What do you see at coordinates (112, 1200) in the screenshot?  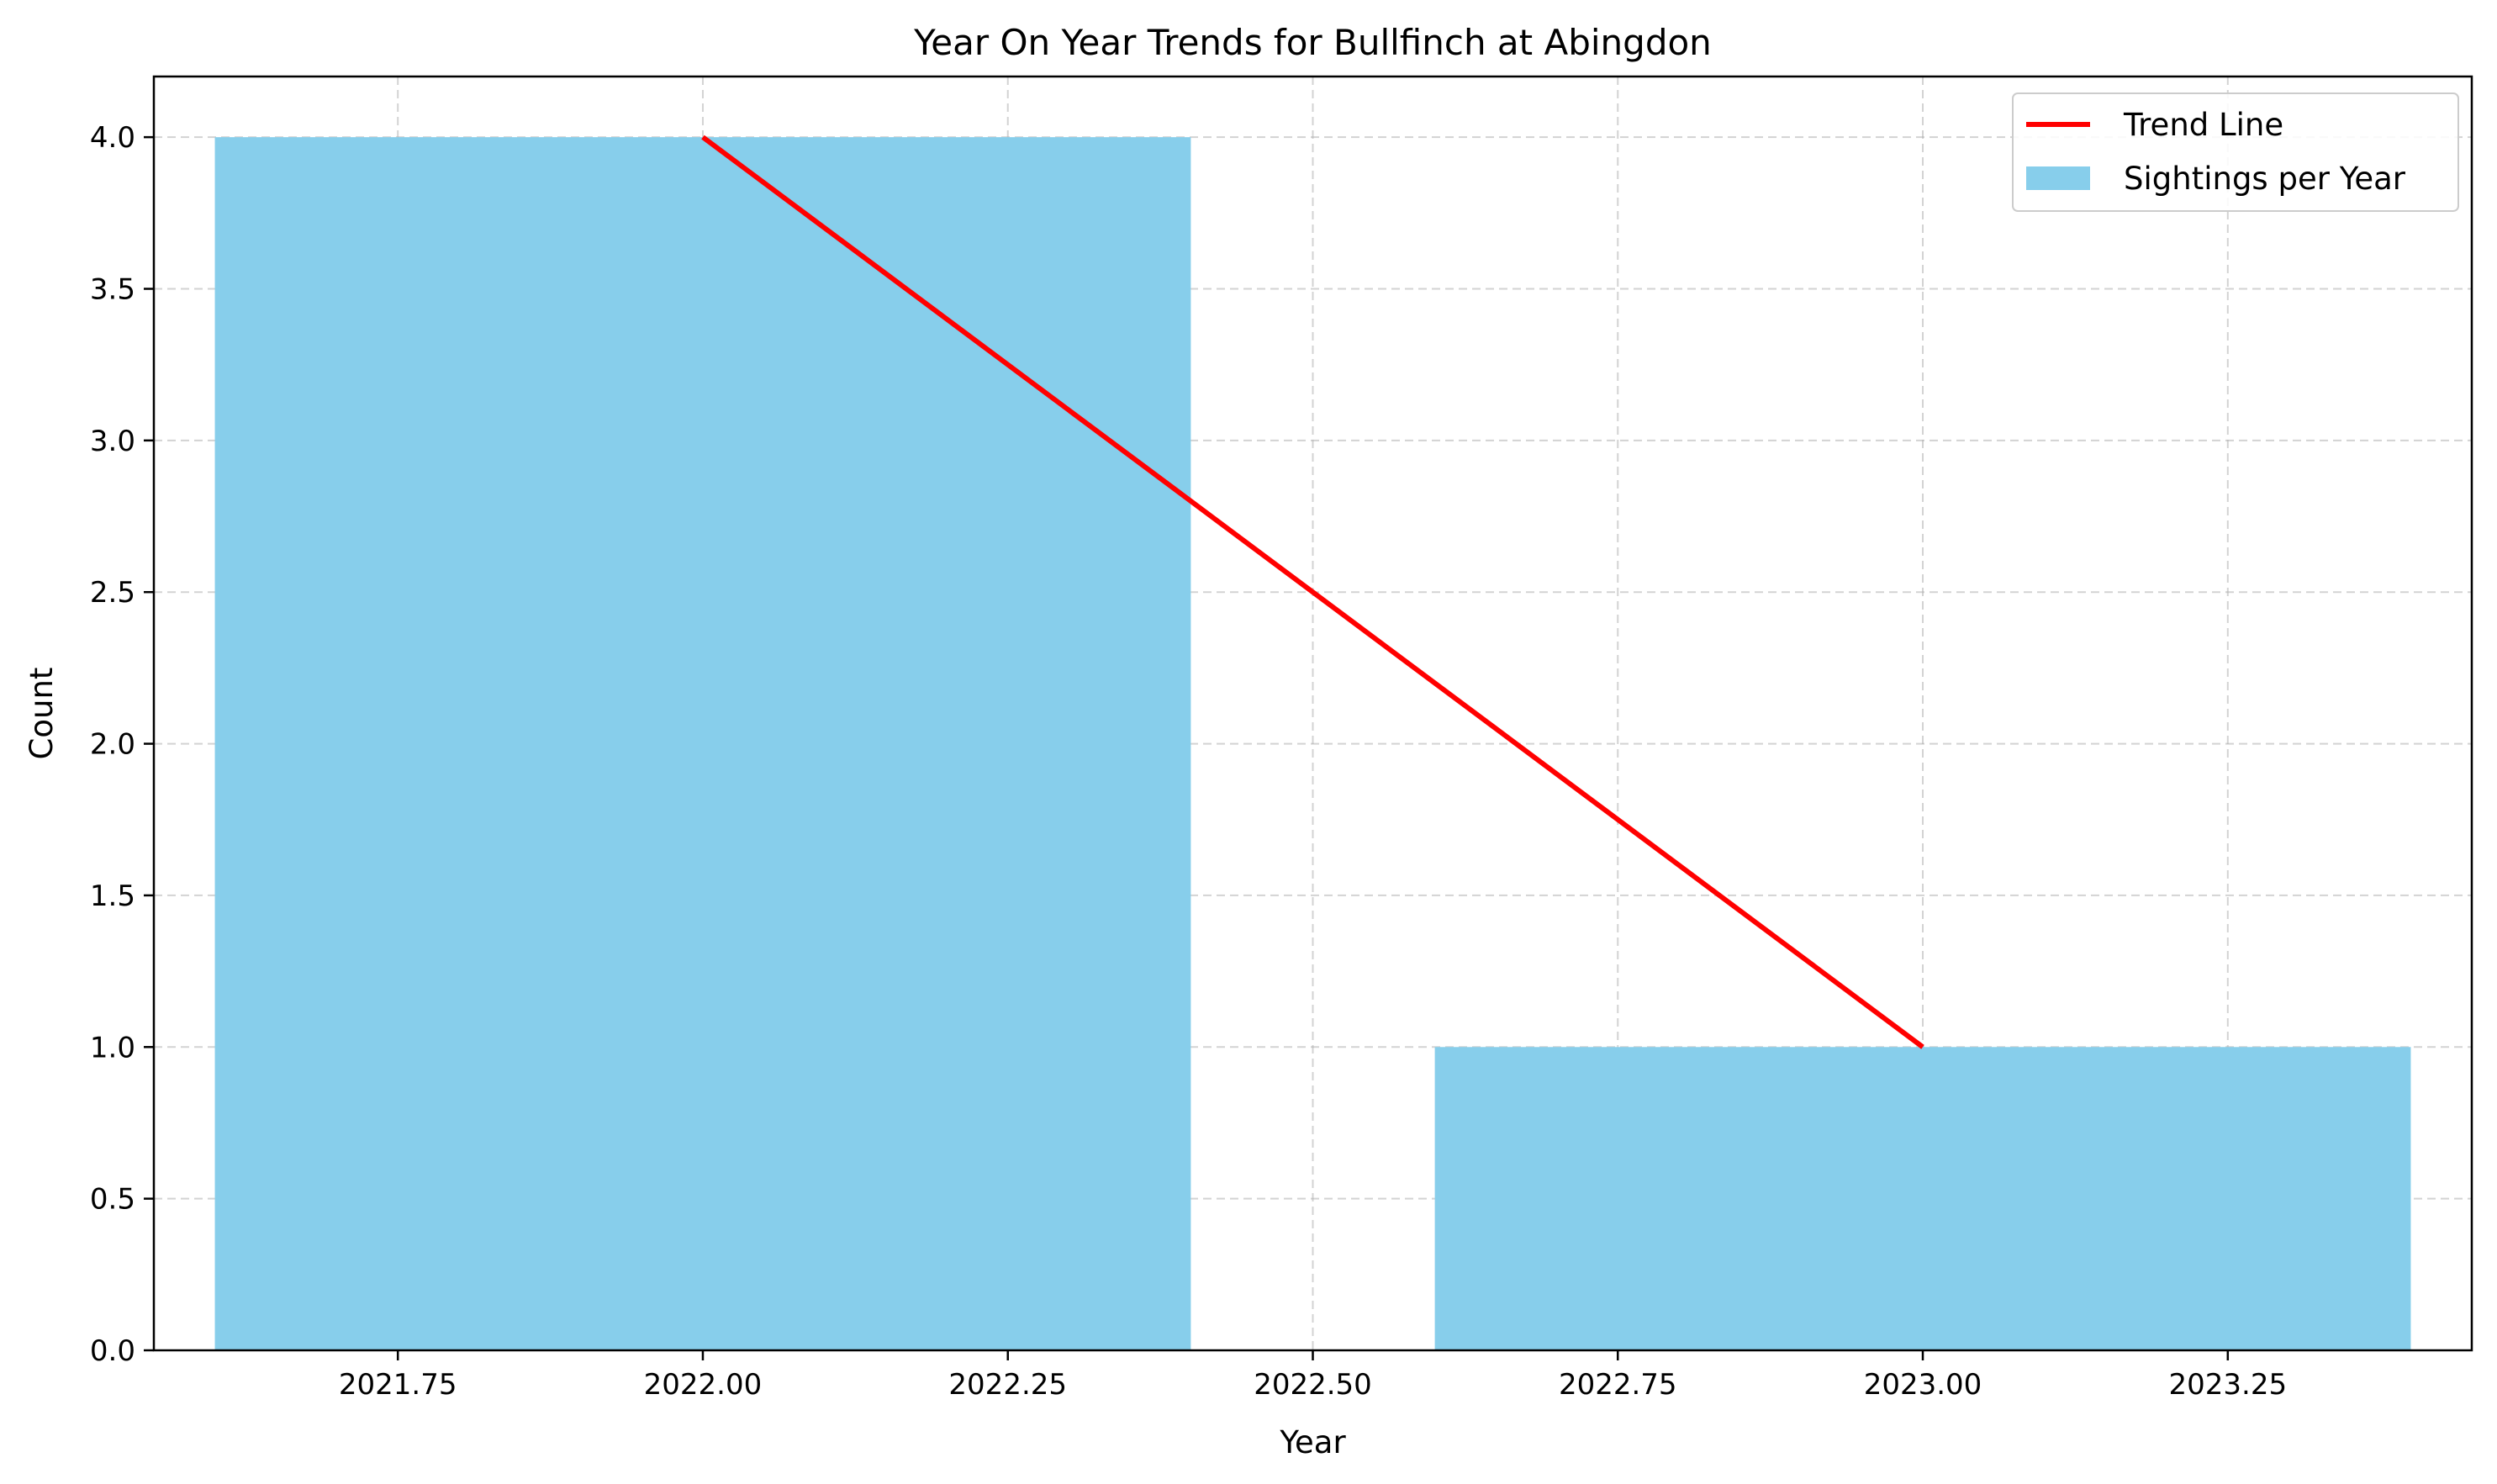 I see `y-tick-label-1: 0.5` at bounding box center [112, 1200].